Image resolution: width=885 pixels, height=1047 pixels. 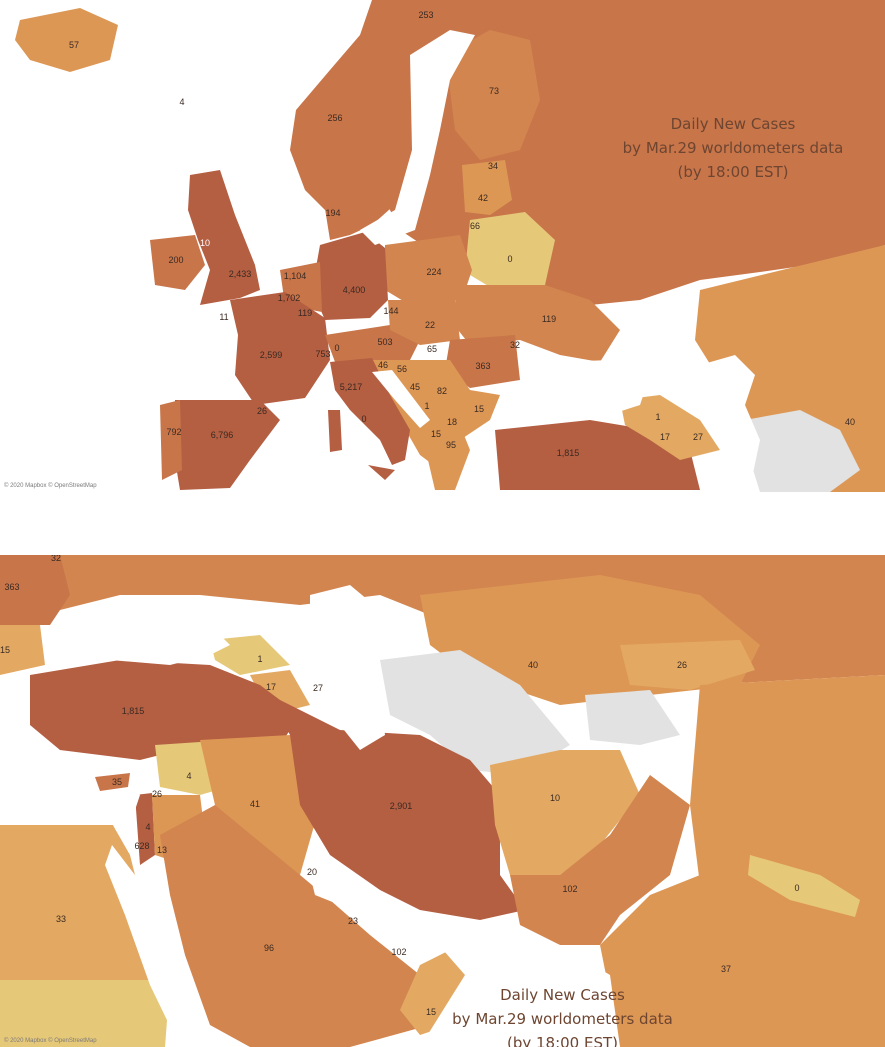 What do you see at coordinates (483, 366) in the screenshot?
I see `label-romania: 363` at bounding box center [483, 366].